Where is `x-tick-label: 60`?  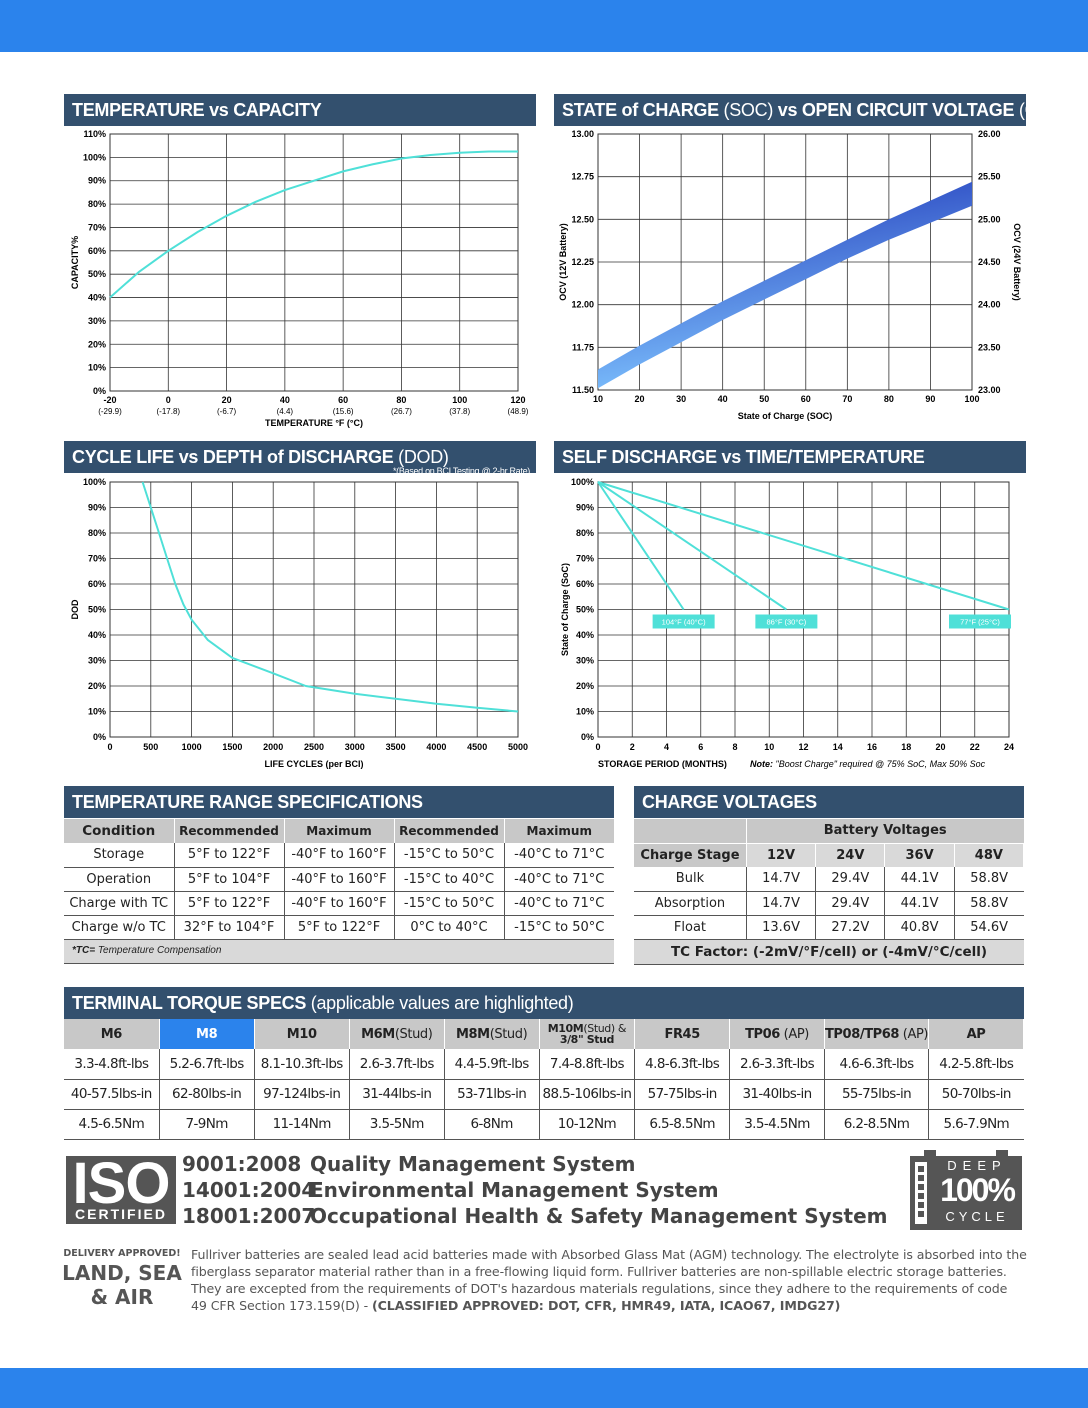 x-tick-label: 60 is located at coordinates (806, 399).